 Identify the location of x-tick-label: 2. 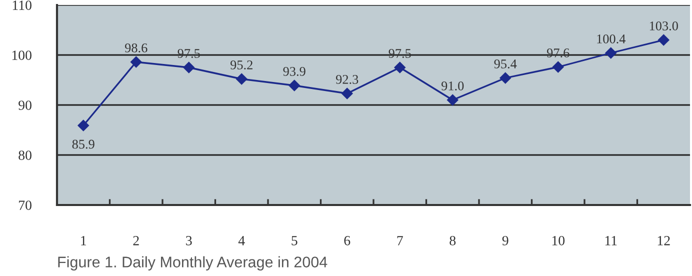
(136, 241).